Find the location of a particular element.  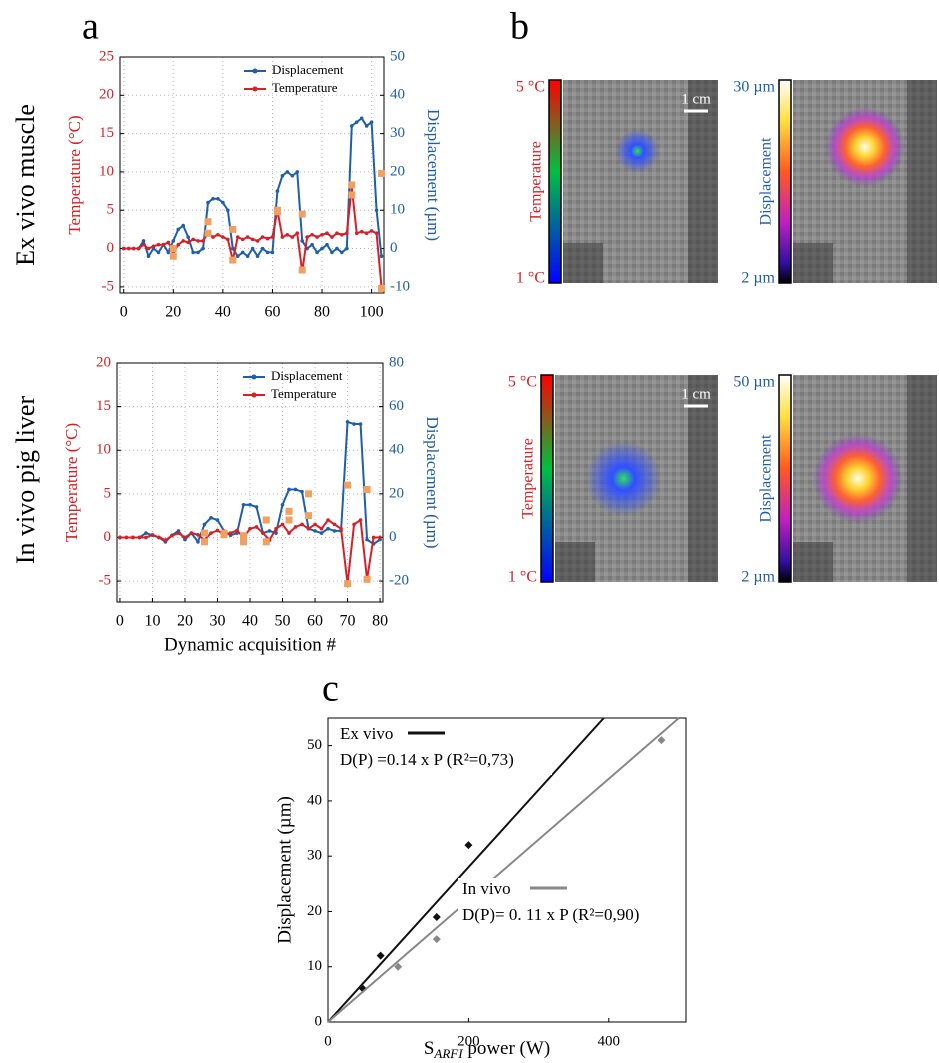

colorbar-max: 5 °C is located at coordinates (530, 87).